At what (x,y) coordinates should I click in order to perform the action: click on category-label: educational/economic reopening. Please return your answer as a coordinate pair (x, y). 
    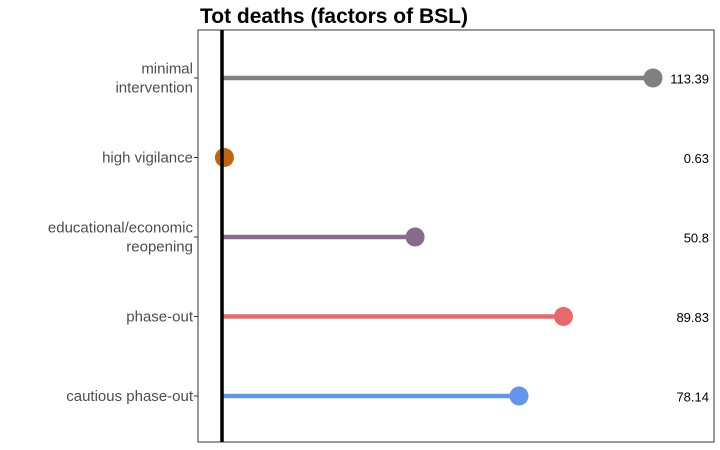
    Looking at the image, I should click on (121, 237).